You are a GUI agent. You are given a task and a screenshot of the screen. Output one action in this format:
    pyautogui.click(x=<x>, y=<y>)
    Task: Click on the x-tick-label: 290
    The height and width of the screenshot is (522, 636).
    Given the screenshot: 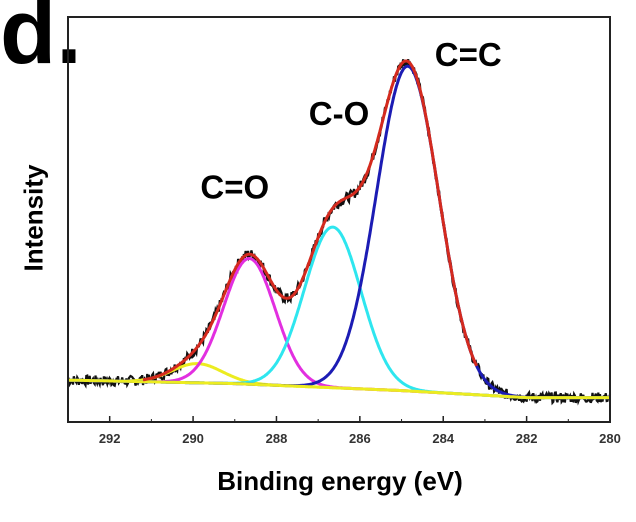 What is the action you would take?
    pyautogui.click(x=193, y=438)
    